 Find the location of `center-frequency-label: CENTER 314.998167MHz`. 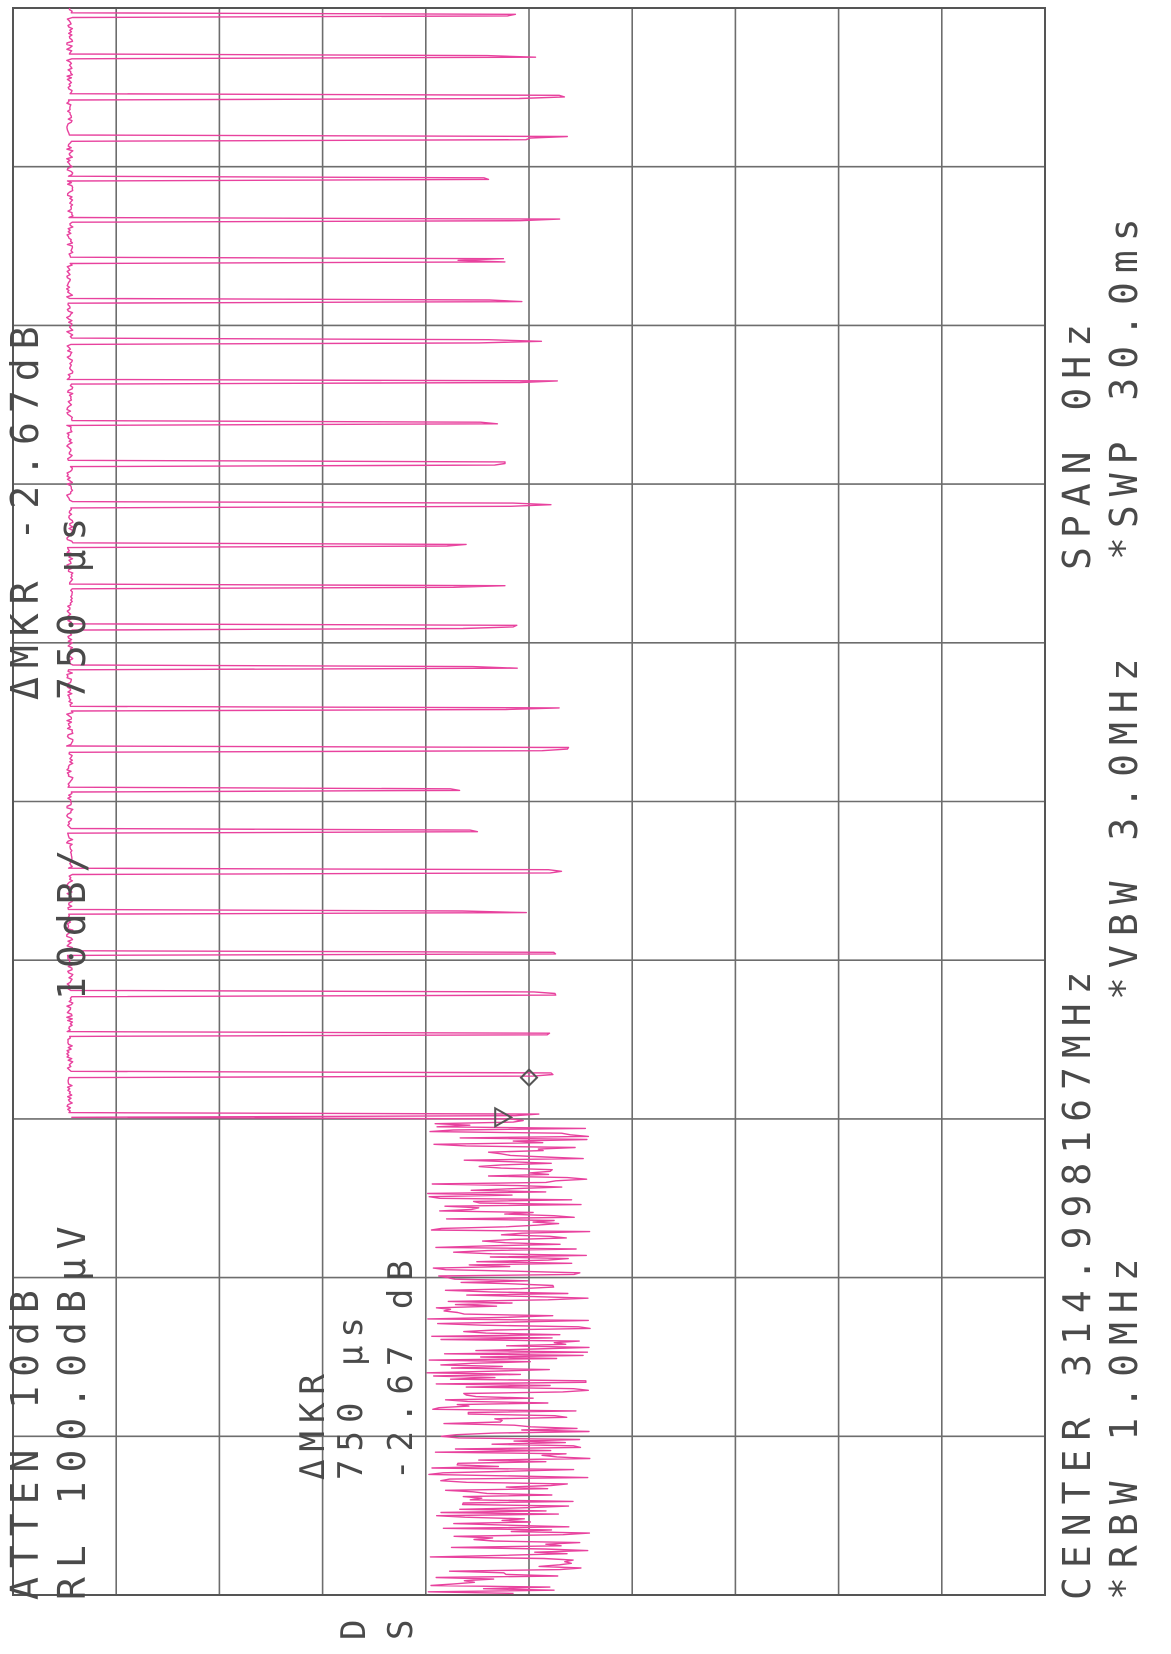

center-frequency-label: CENTER 314.998167MHz is located at coordinates (1077, 1281).